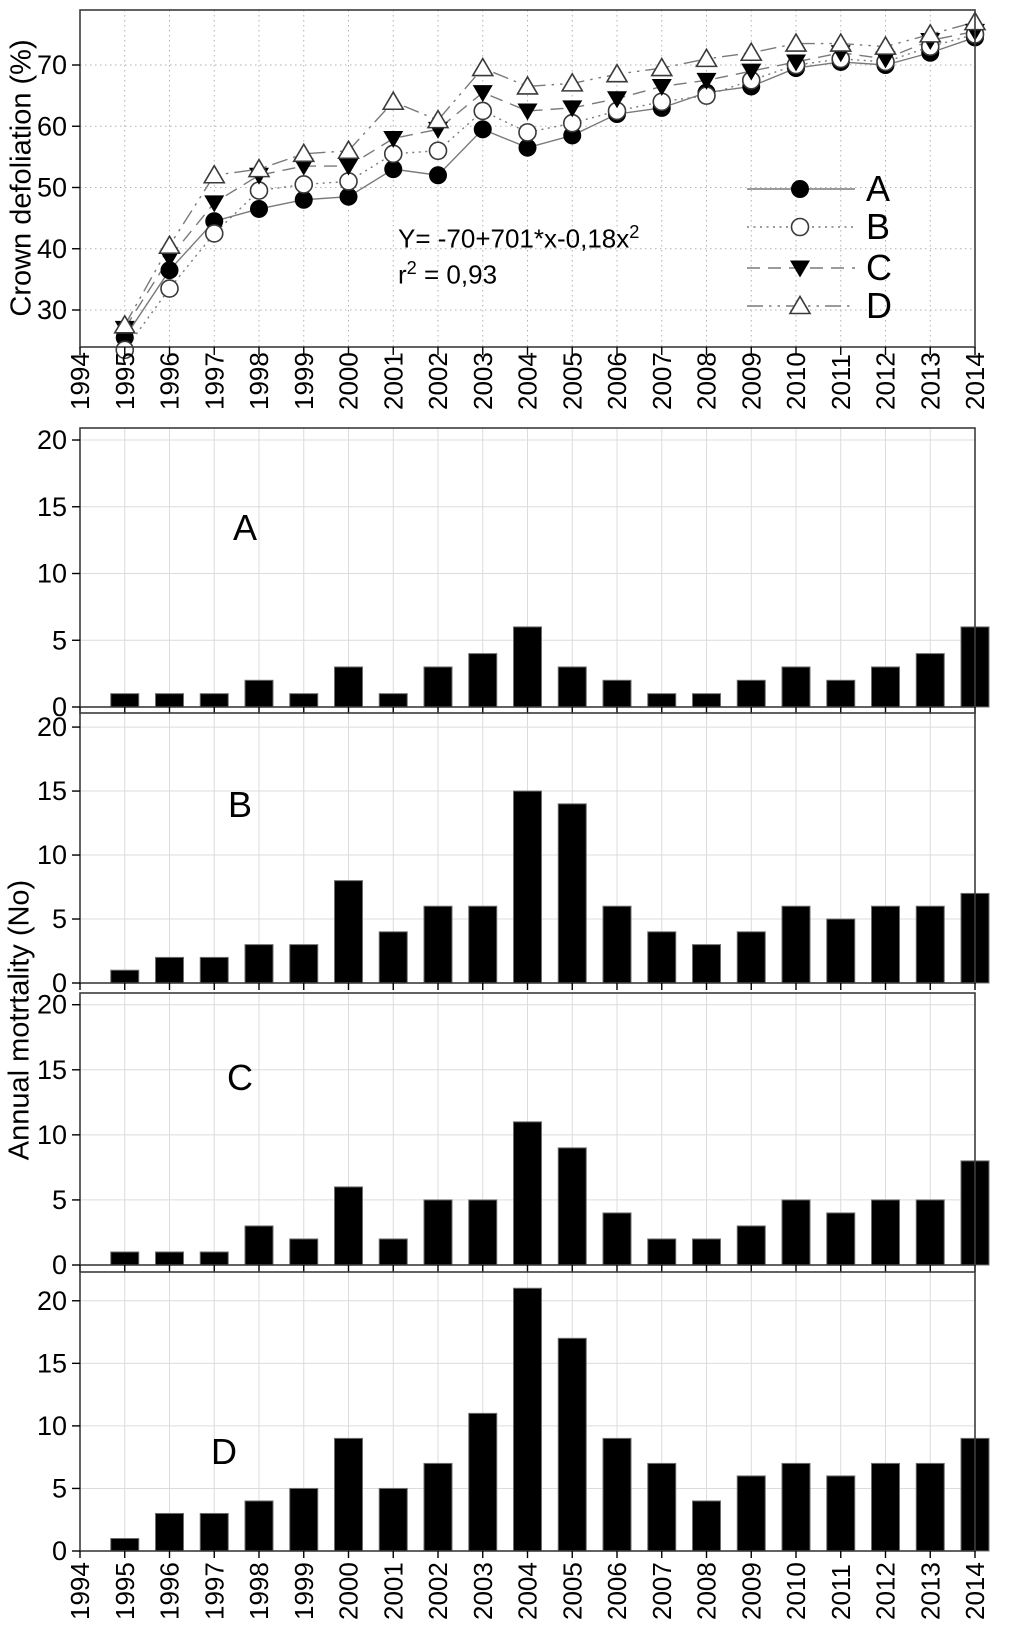  I want to click on bar-A-1998, so click(259, 693).